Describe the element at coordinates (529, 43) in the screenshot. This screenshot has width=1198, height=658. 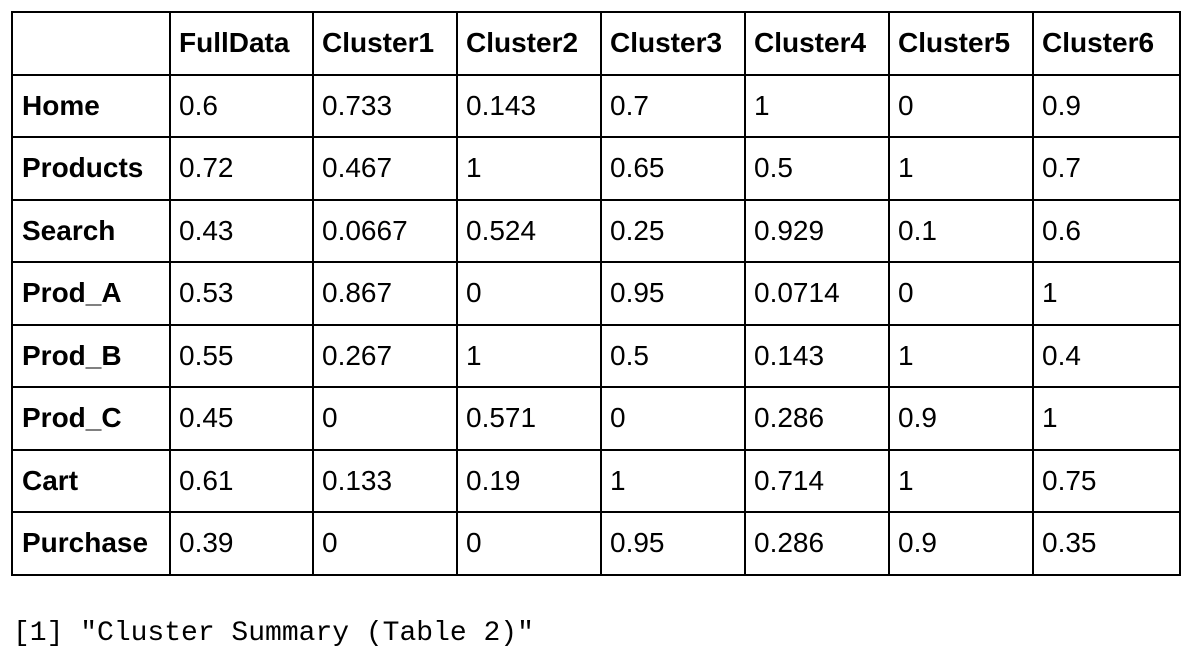
I see `column-header-cluster2: Cluster2` at that location.